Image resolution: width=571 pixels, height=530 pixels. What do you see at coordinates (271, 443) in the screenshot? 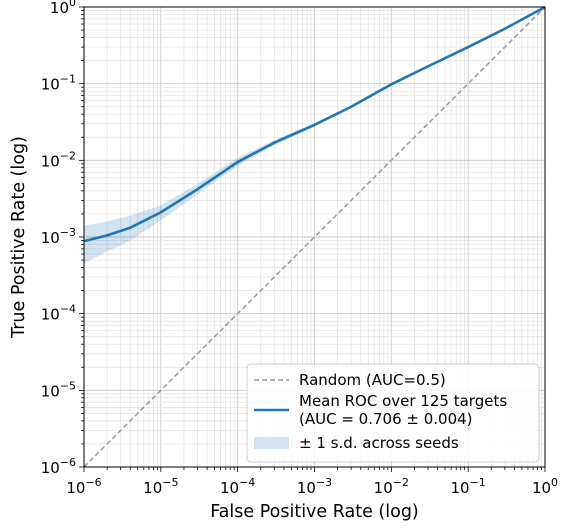
I see `legend-band-swatch` at bounding box center [271, 443].